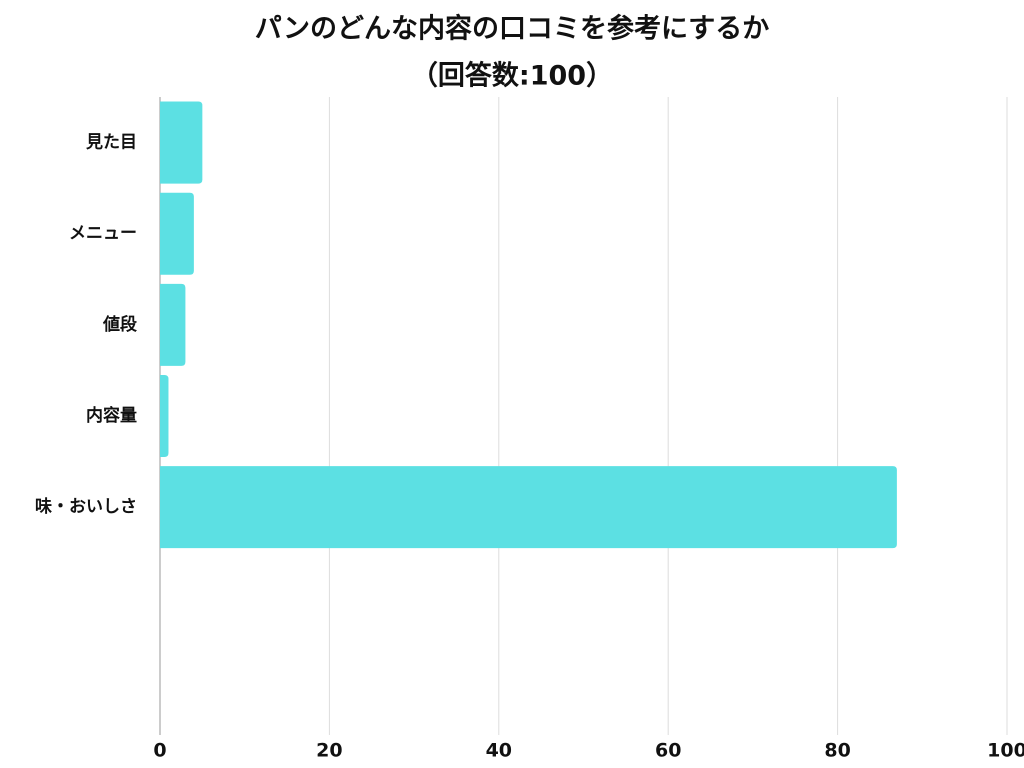 The width and height of the screenshot is (1024, 768). Describe the element at coordinates (499, 751) in the screenshot. I see `x-tick-label: 40` at that location.